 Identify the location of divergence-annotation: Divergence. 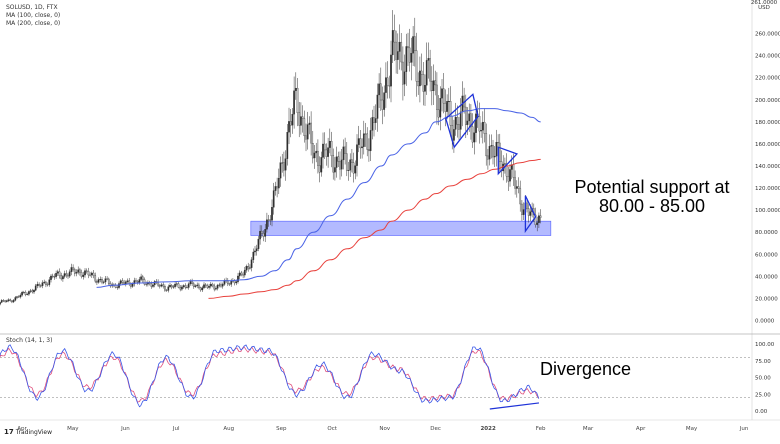
(585, 369).